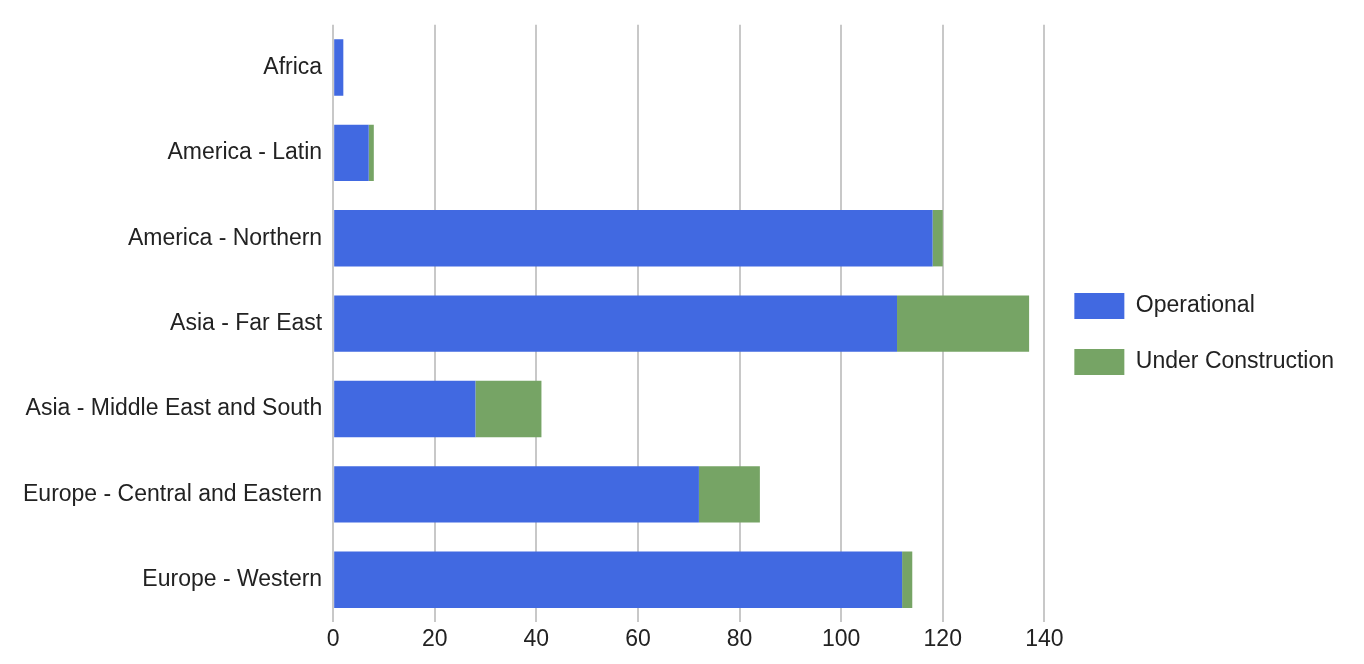 The width and height of the screenshot is (1364, 664). Describe the element at coordinates (333, 637) in the screenshot. I see `x-tick-label: 0` at that location.